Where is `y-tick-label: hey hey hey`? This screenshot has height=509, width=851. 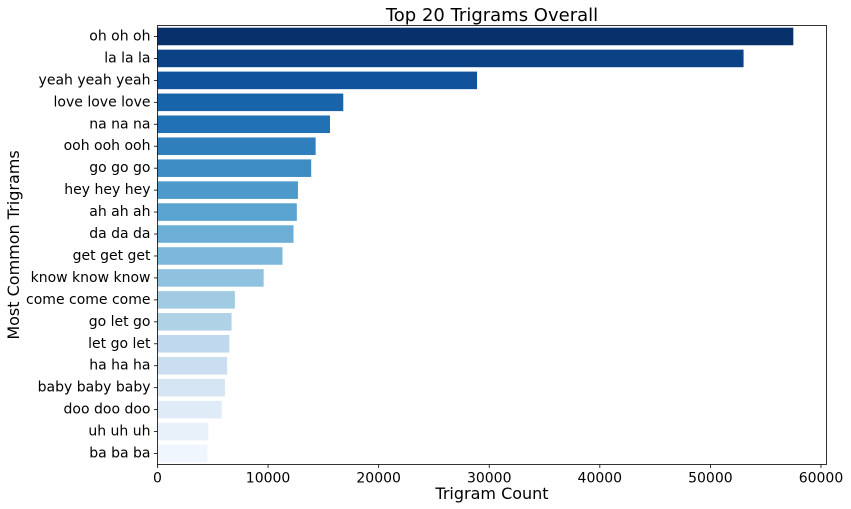
y-tick-label: hey hey hey is located at coordinates (107, 190).